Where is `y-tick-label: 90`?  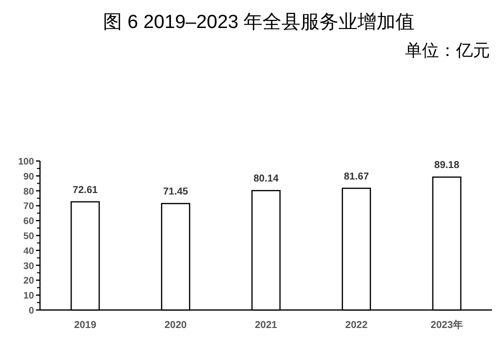
y-tick-label: 90 is located at coordinates (28, 176).